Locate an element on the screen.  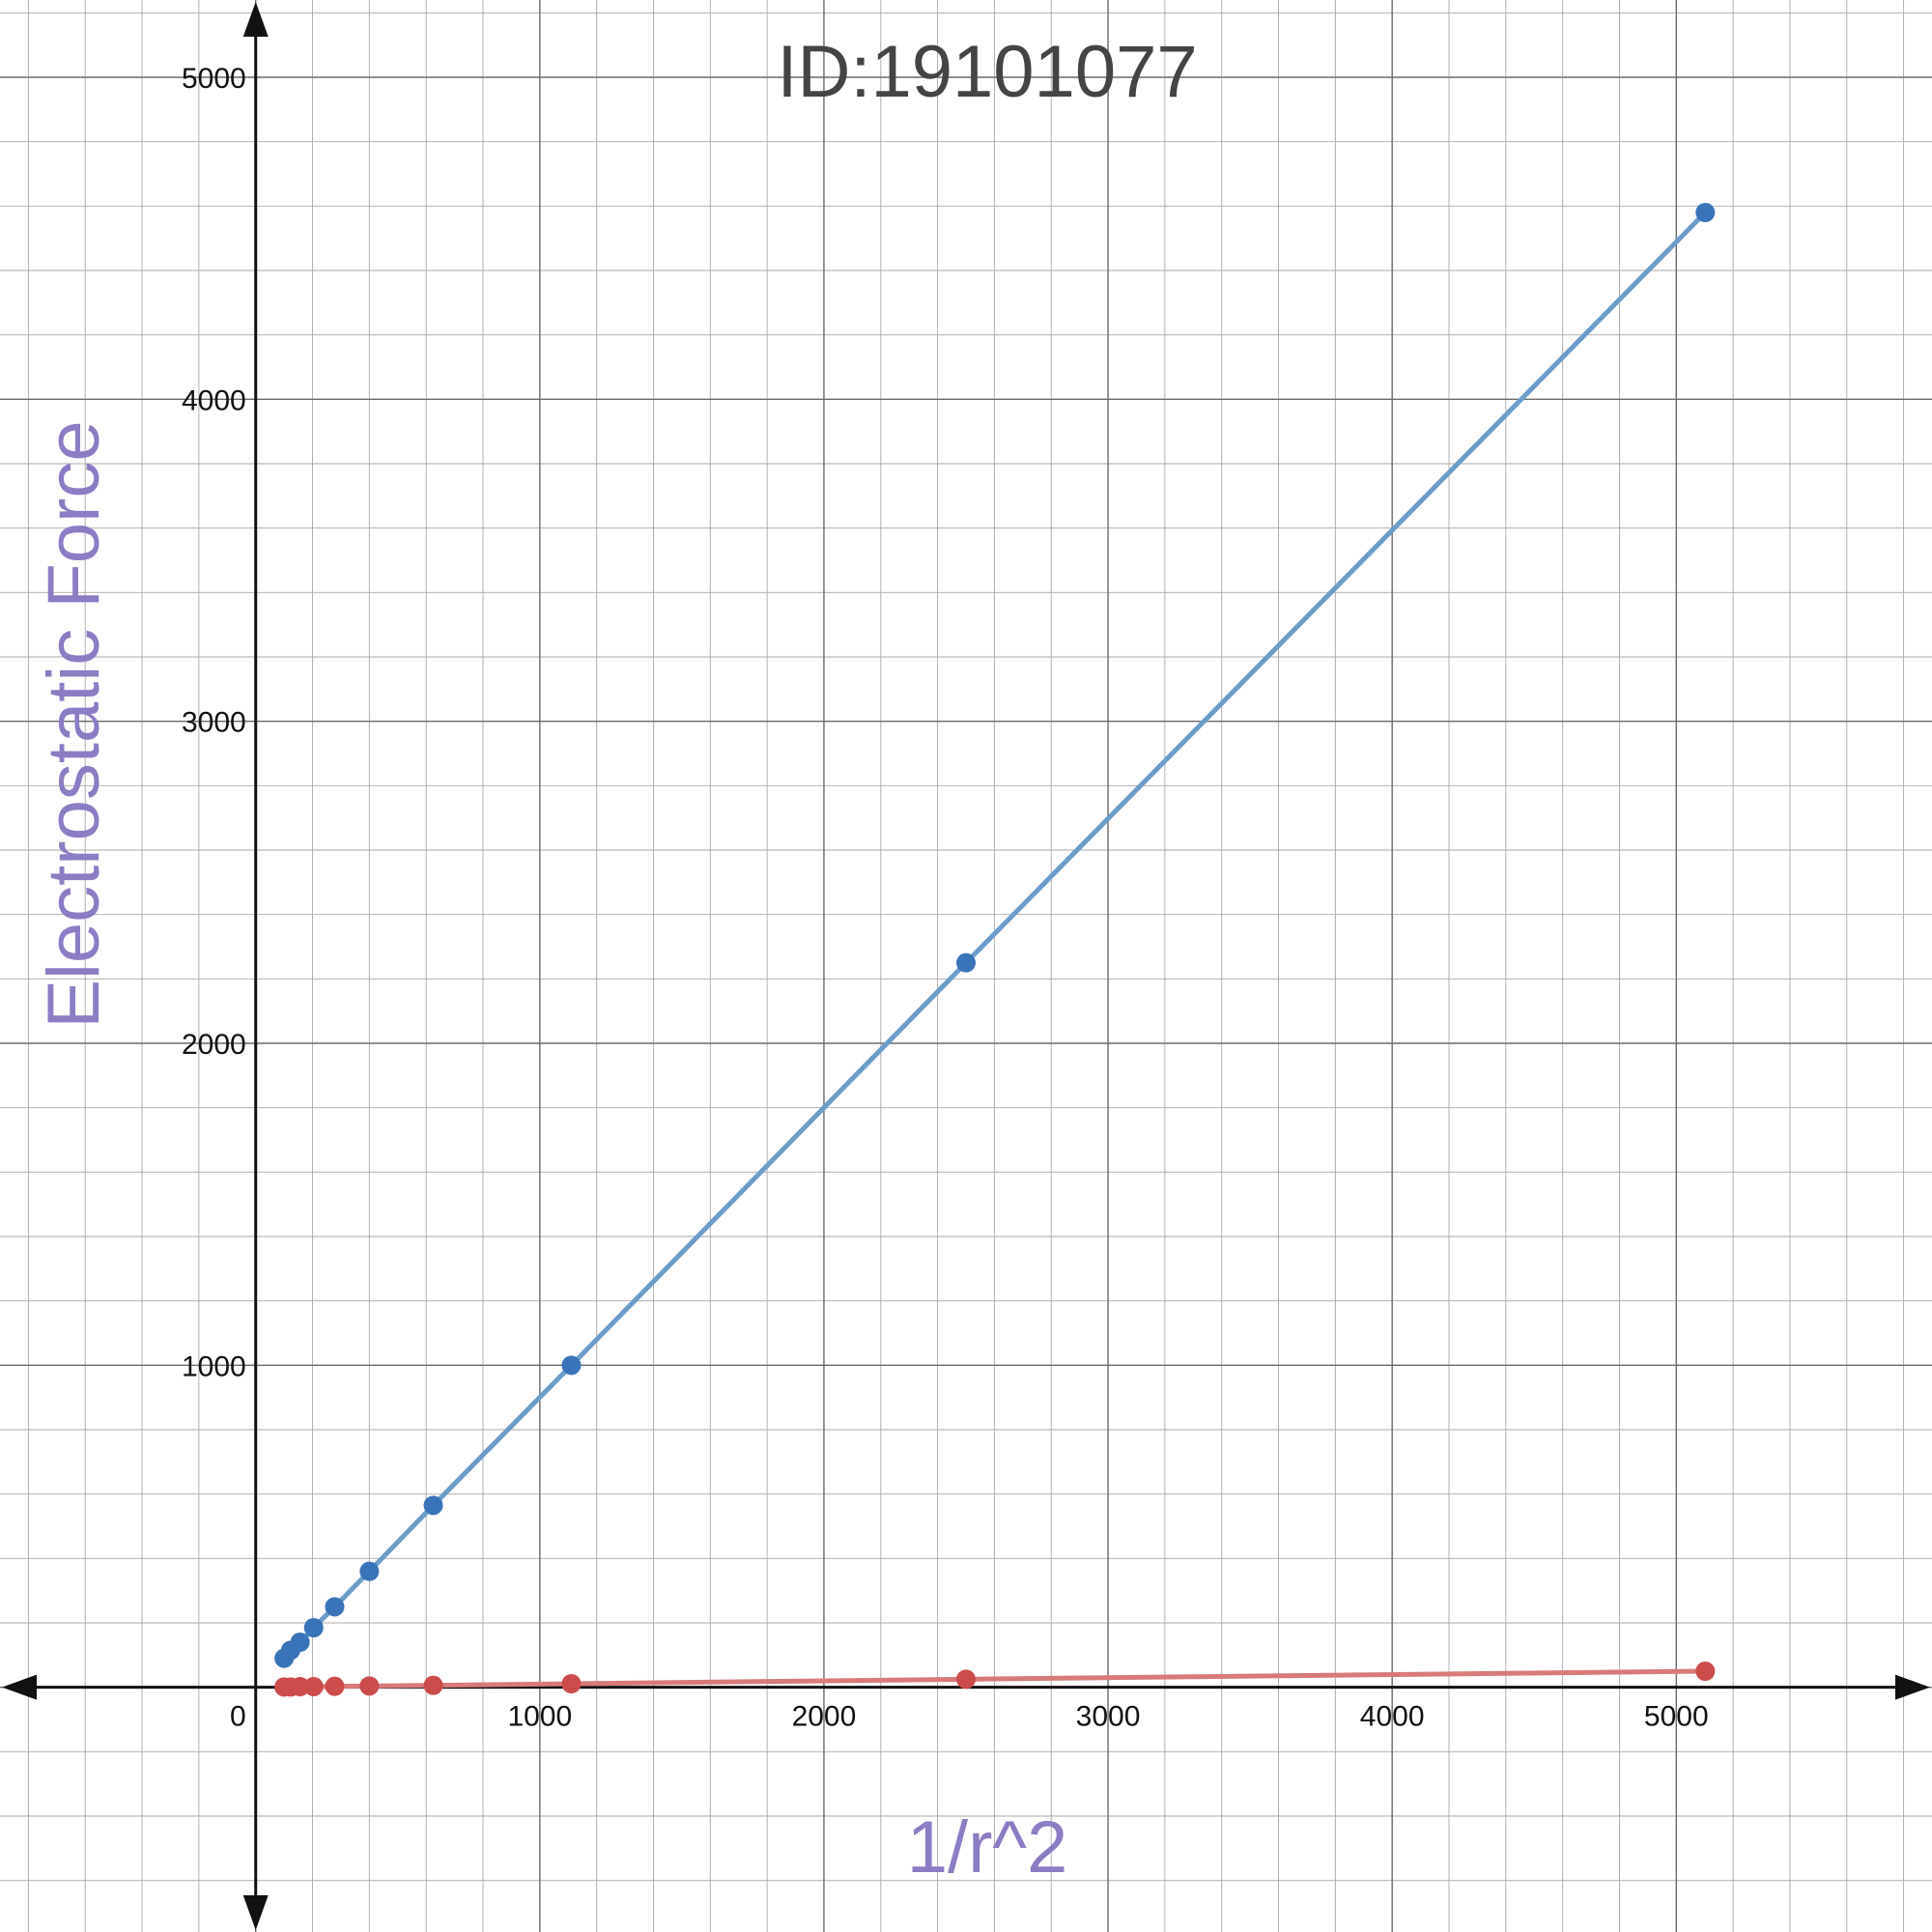
origin-label: 0 is located at coordinates (238, 1717).